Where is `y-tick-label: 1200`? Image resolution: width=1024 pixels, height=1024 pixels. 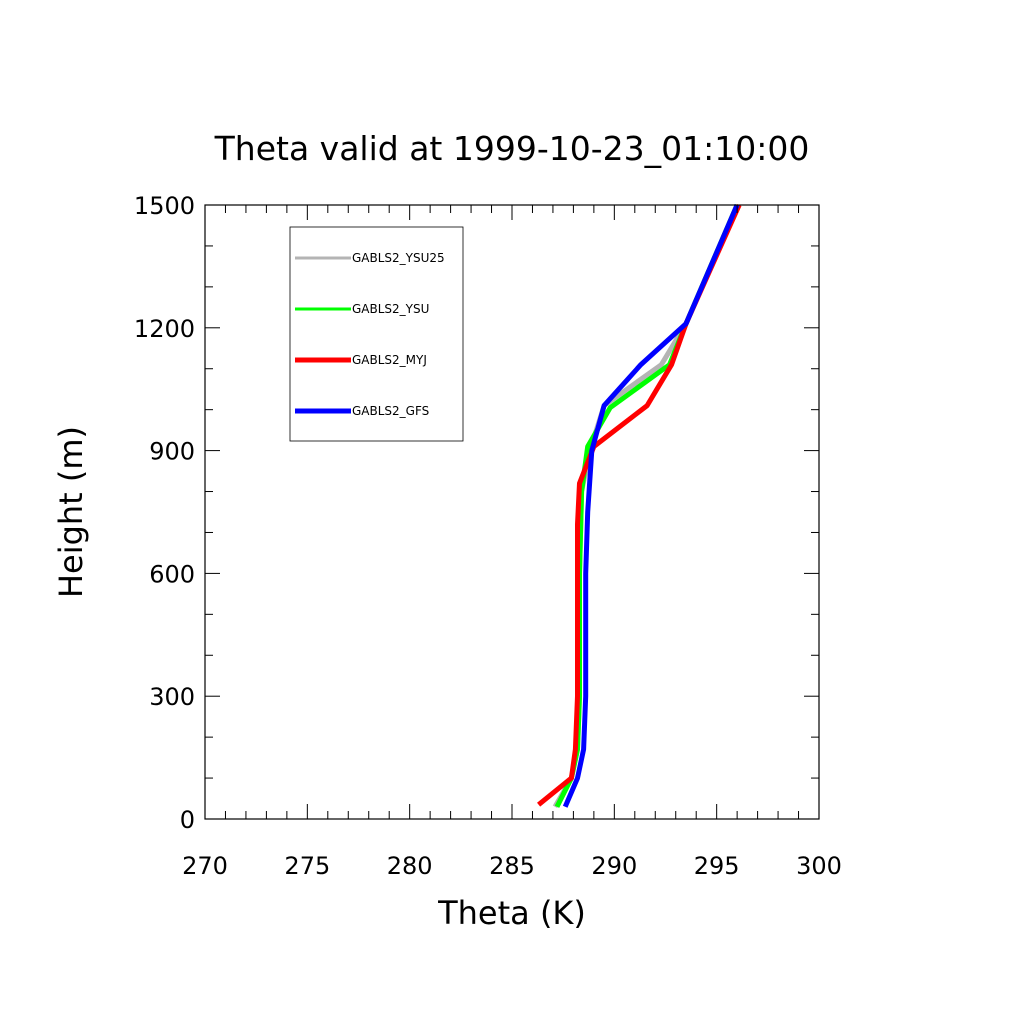
y-tick-label: 1200 is located at coordinates (164, 329).